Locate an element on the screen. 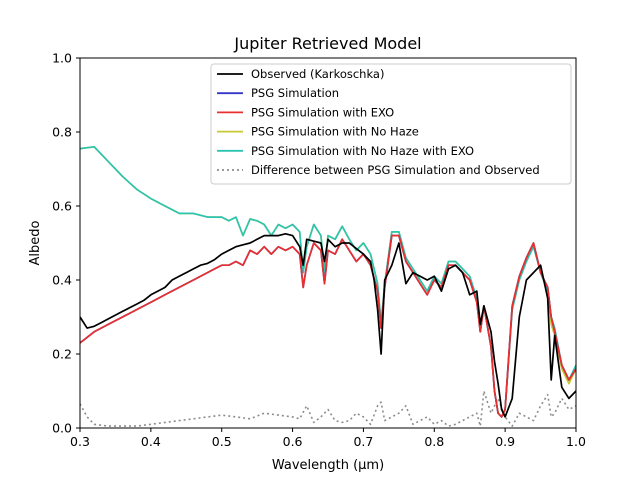 The width and height of the screenshot is (640, 480). y-axis-title: Albedo is located at coordinates (35, 242).